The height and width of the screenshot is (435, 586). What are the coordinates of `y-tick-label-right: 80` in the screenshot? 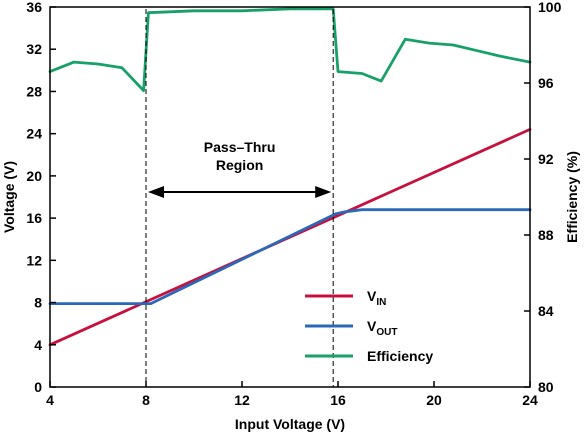 It's located at (546, 387).